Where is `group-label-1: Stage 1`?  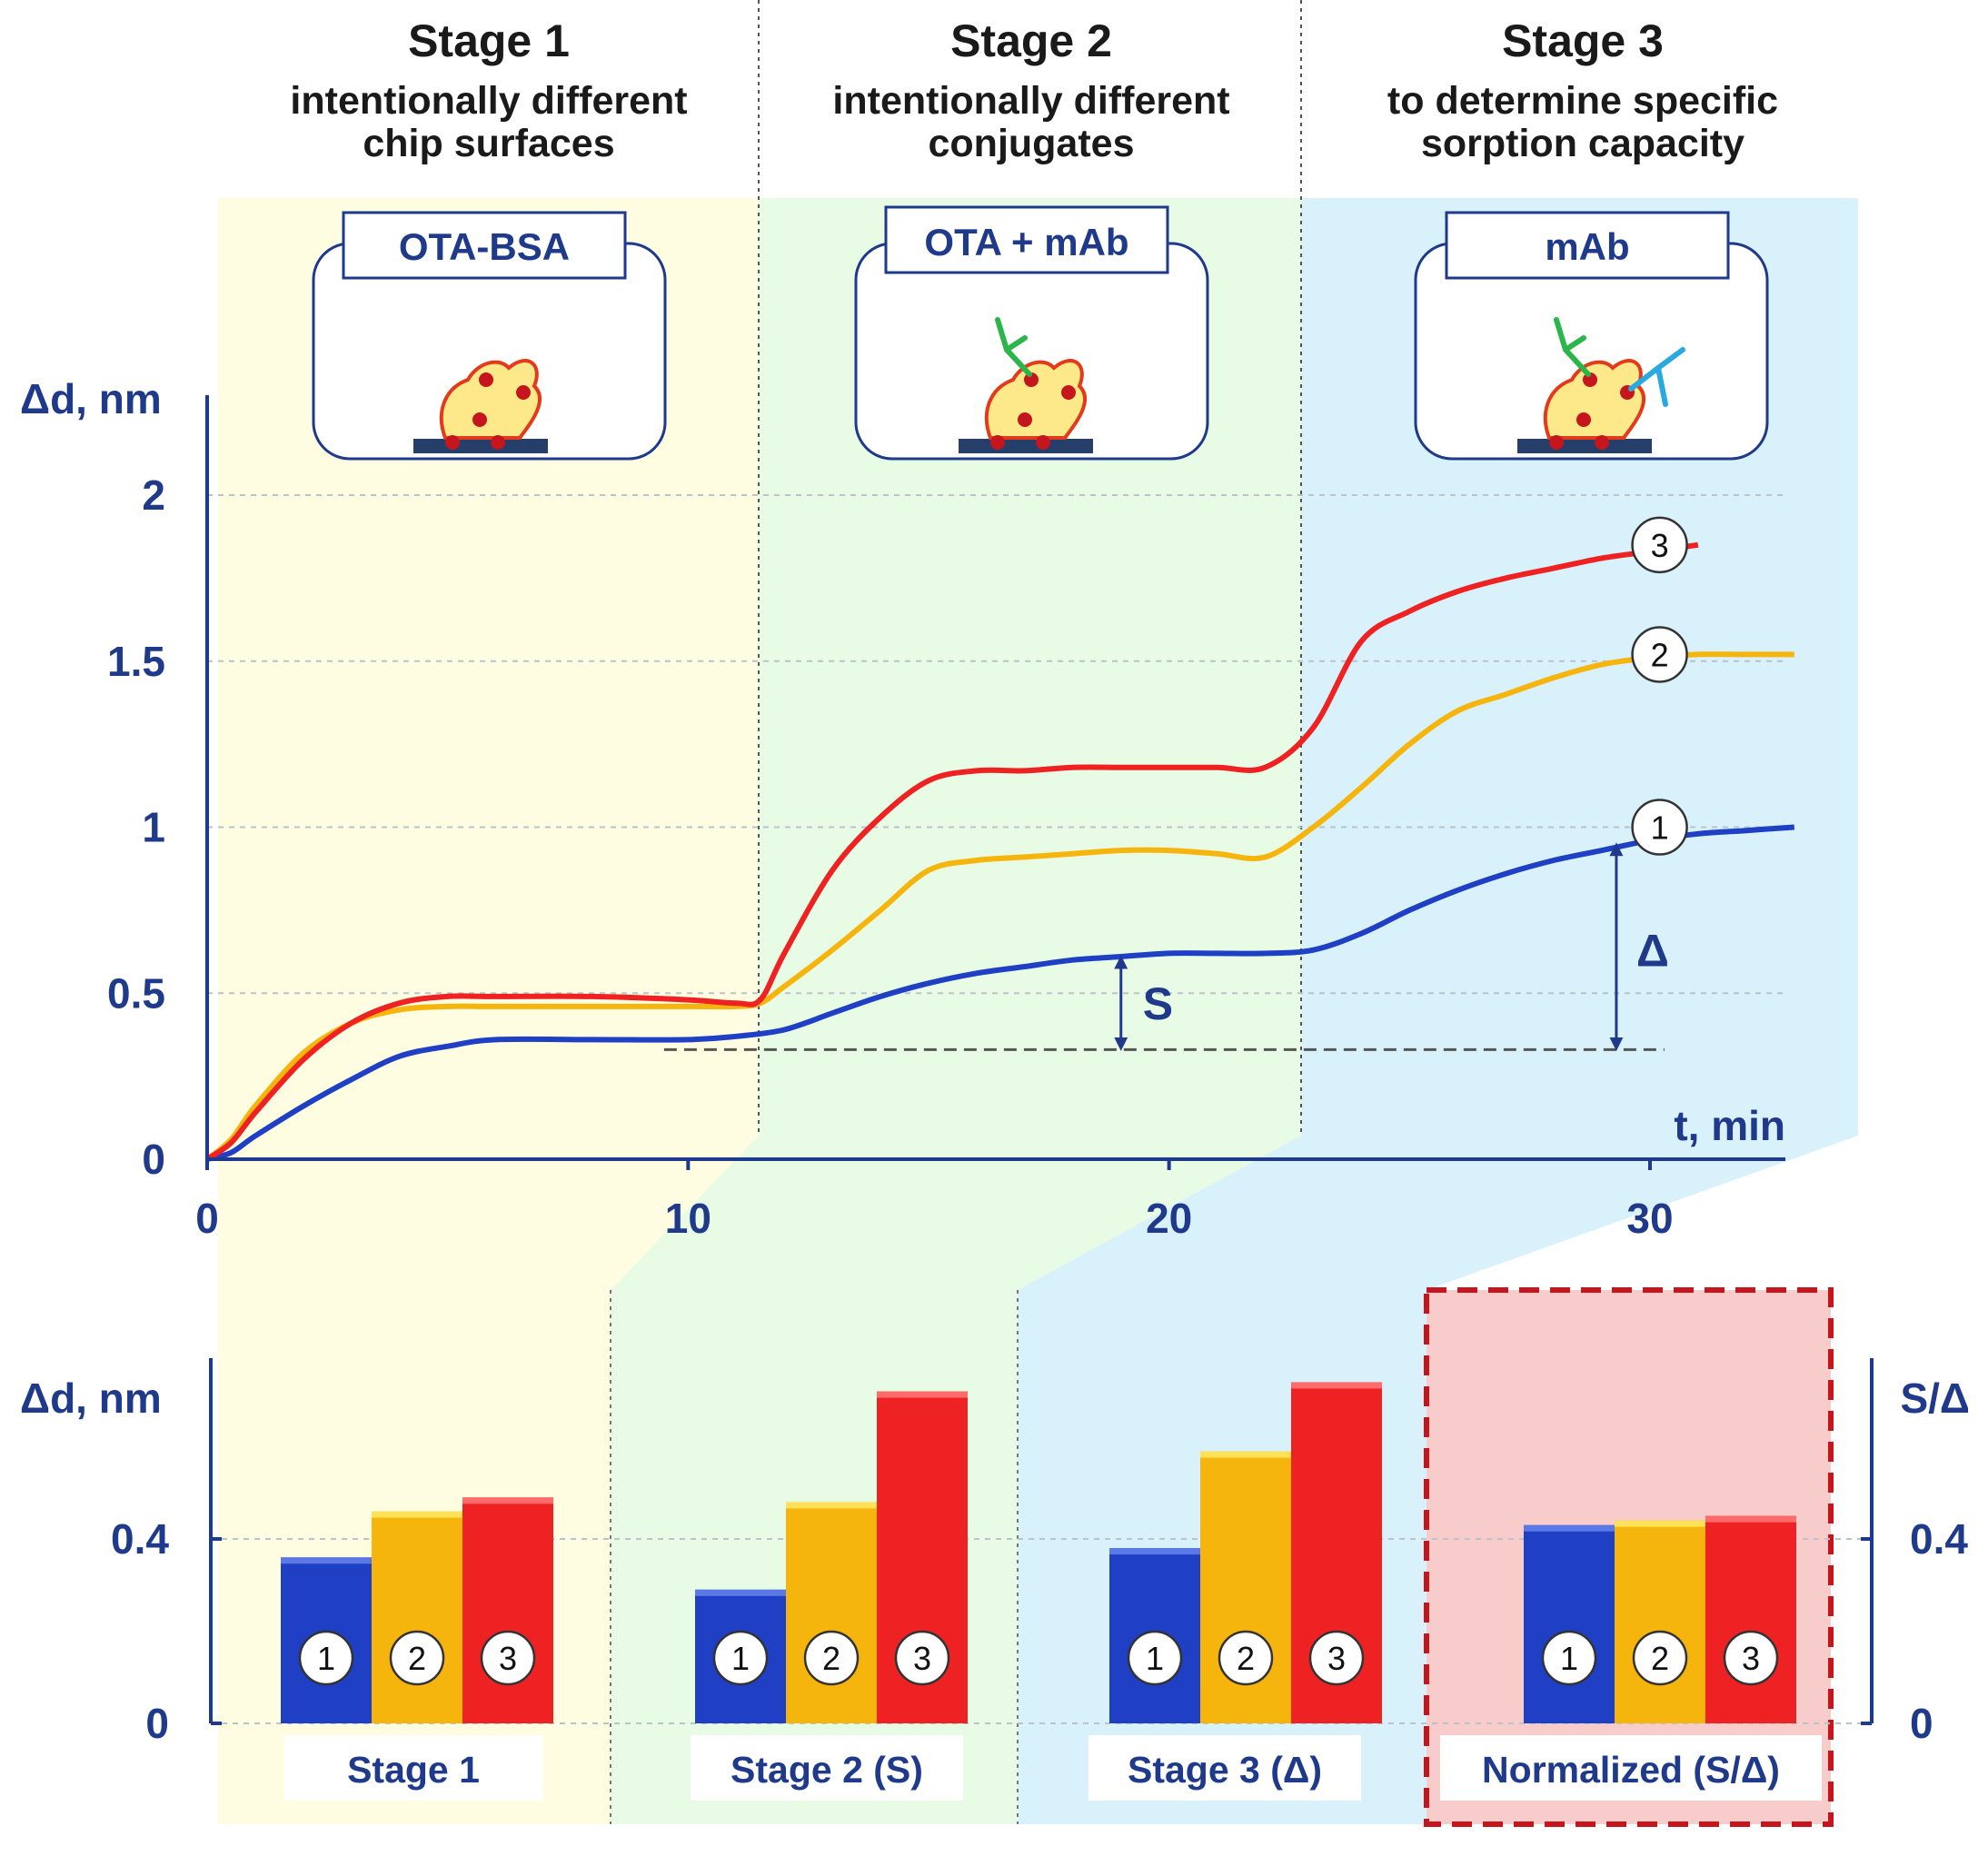
group-label-1: Stage 1 is located at coordinates (414, 1770).